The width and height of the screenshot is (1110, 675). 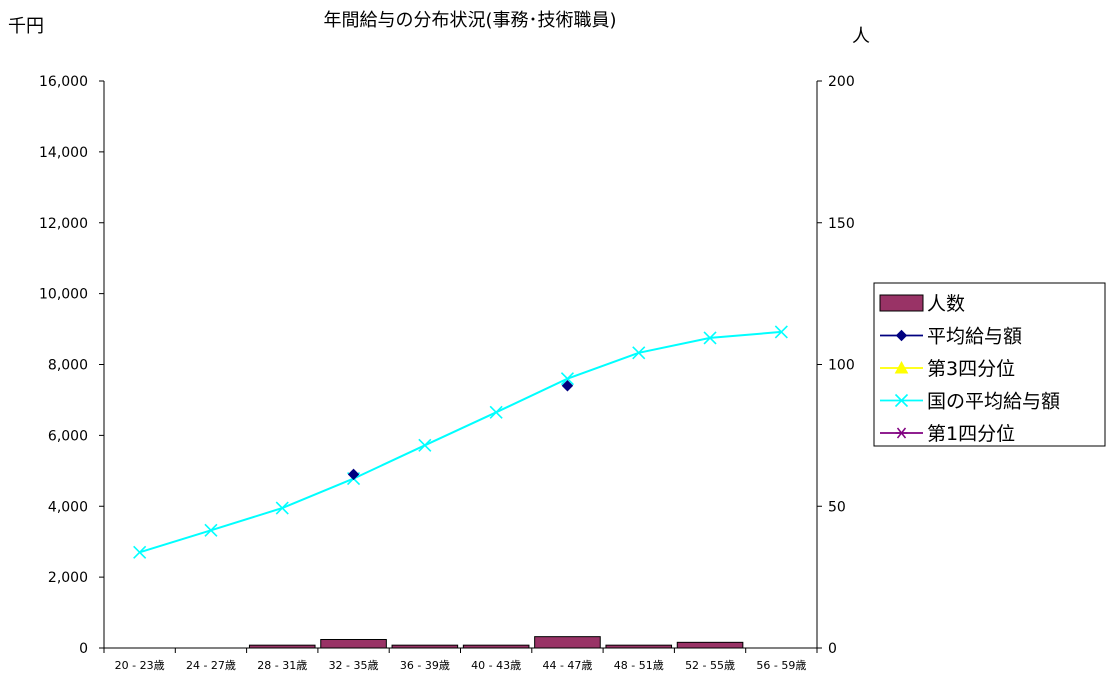 What do you see at coordinates (354, 665) in the screenshot?
I see `x-axis-tick-label: 32 - 35歳` at bounding box center [354, 665].